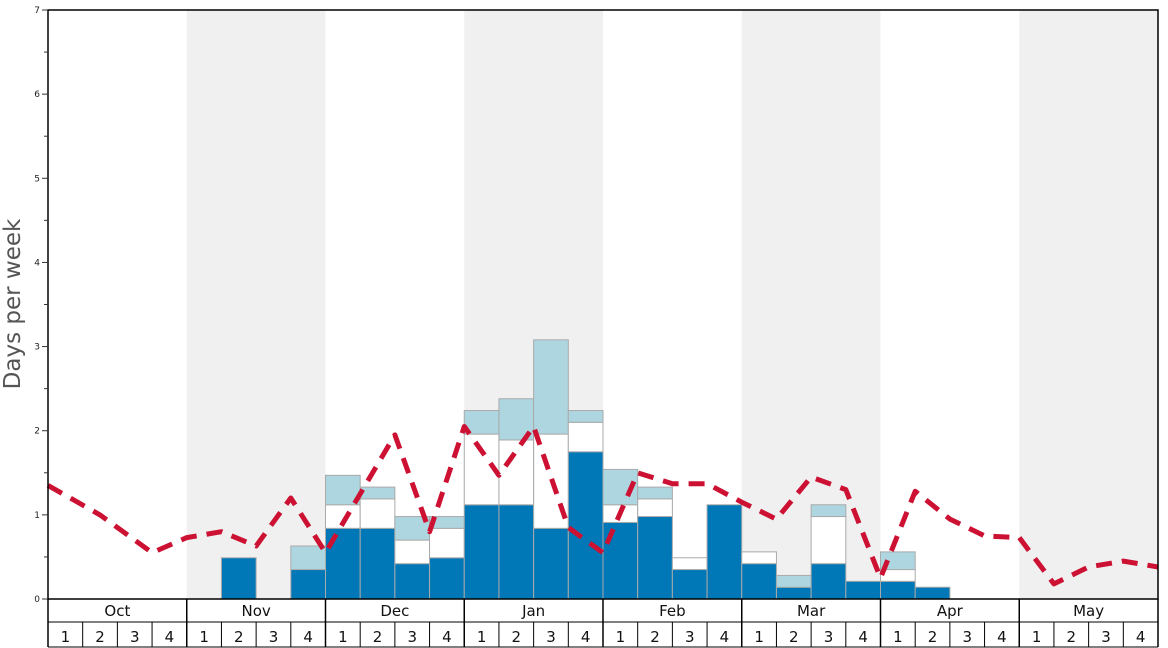 This screenshot has width=1168, height=648. I want to click on y-tick-label: 7, so click(37, 11).